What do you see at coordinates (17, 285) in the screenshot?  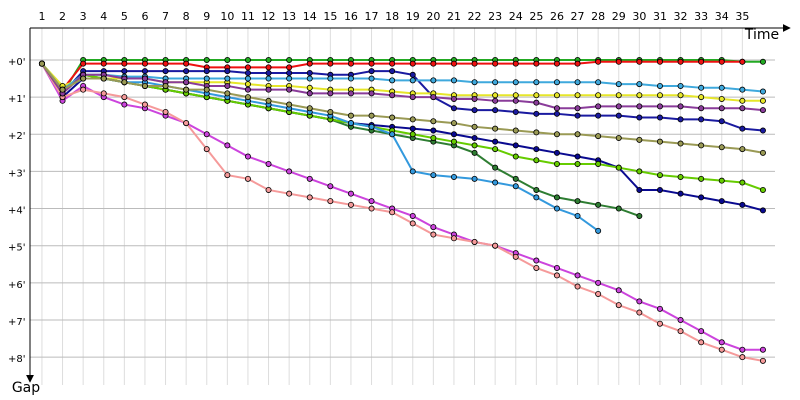 I see `y-tick-label: +6'` at bounding box center [17, 285].